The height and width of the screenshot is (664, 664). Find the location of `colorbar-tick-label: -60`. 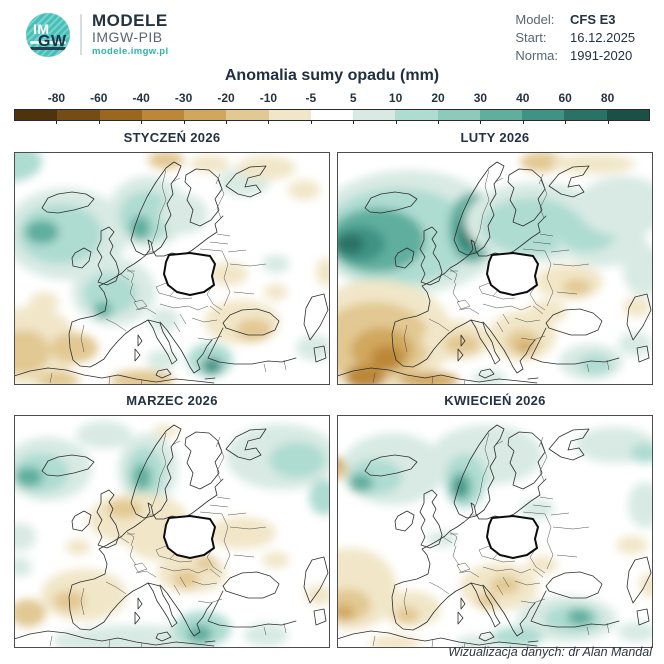

colorbar-tick-label: -60 is located at coordinates (99, 98).